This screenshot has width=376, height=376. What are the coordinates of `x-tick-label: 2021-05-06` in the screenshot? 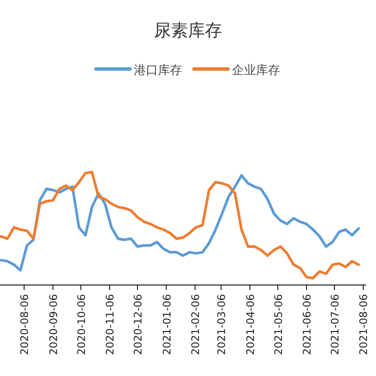 It's located at (278, 325).